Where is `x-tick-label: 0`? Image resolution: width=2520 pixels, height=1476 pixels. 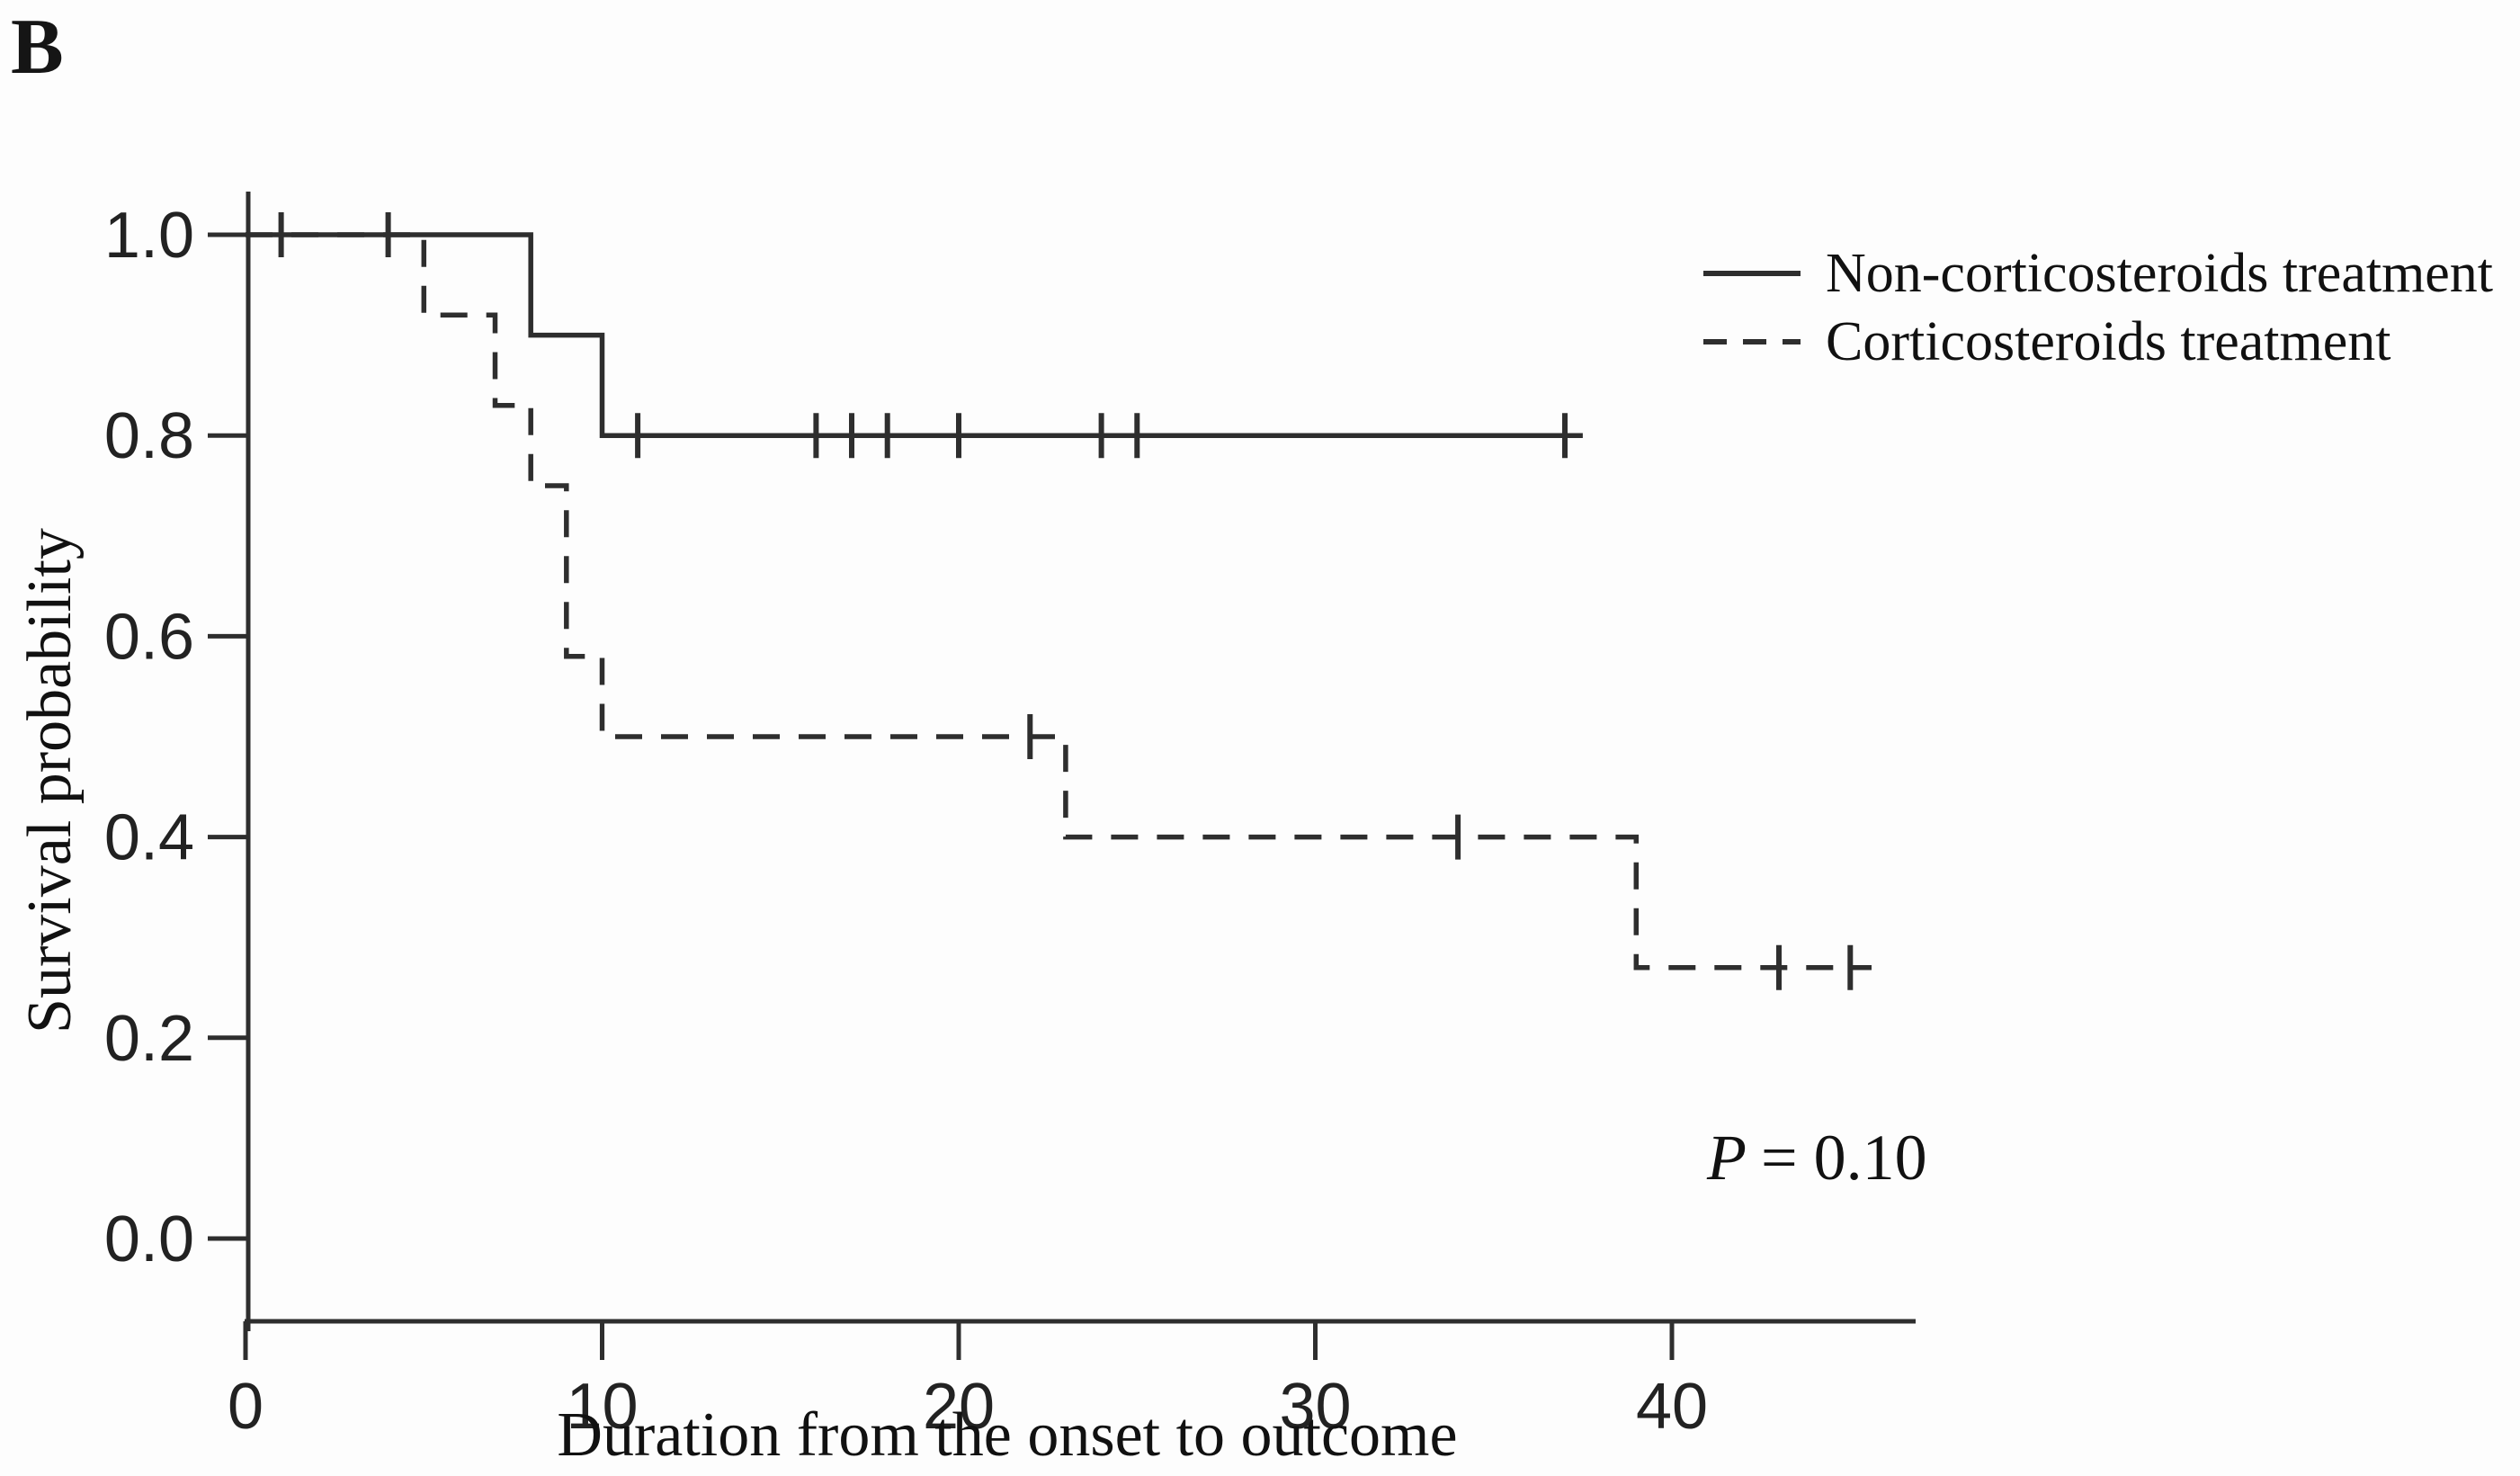 x-tick-label: 0 is located at coordinates (246, 1407).